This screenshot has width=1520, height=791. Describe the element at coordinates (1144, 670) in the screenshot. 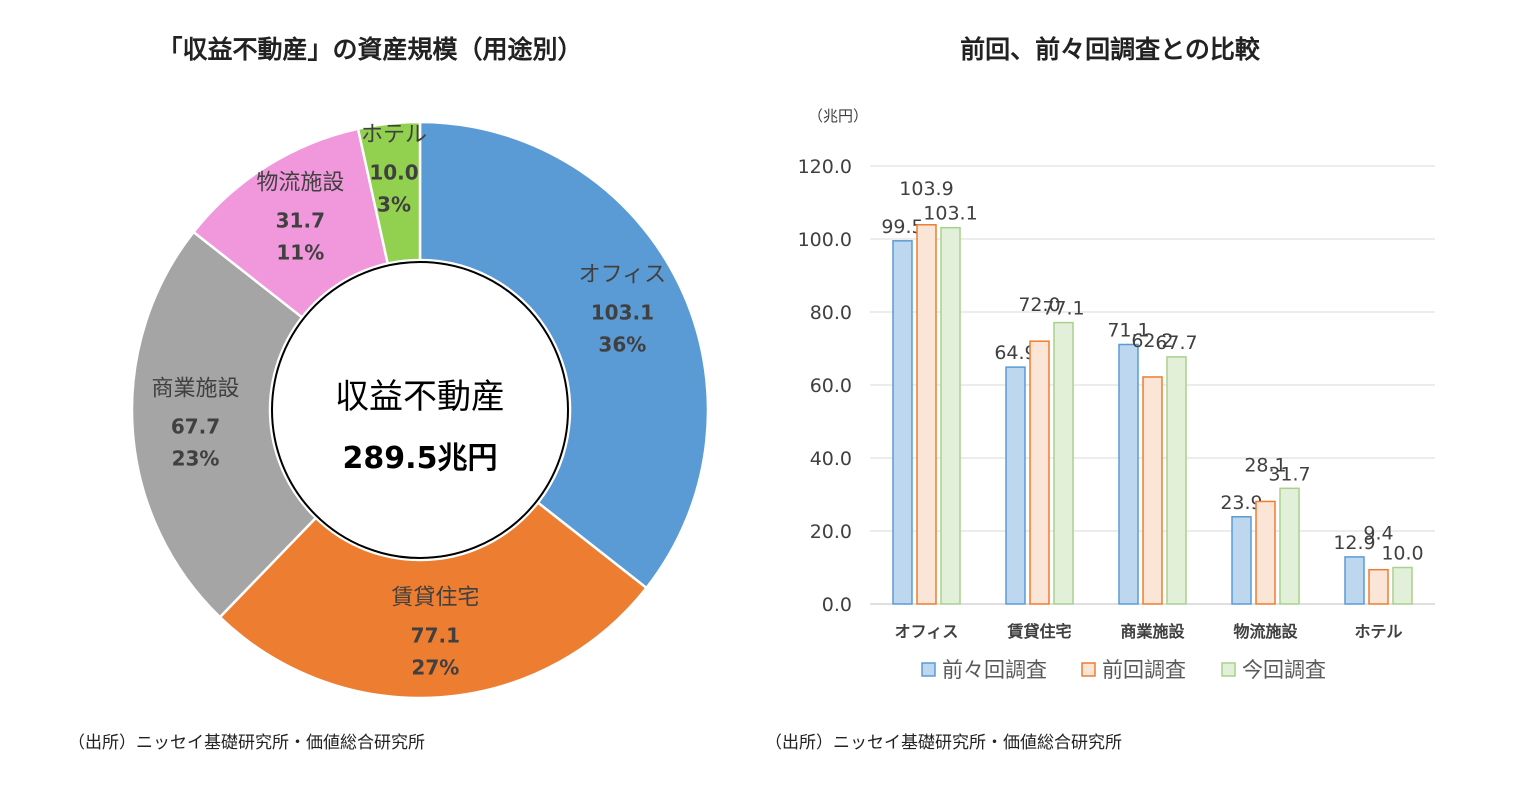

I see `legend-label-1: 前回調査` at that location.